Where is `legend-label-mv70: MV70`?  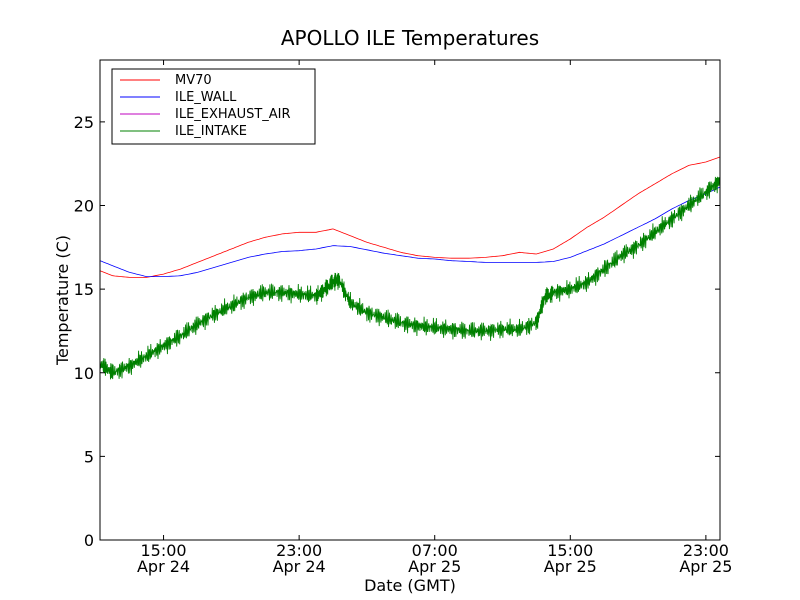
legend-label-mv70: MV70 is located at coordinates (193, 80).